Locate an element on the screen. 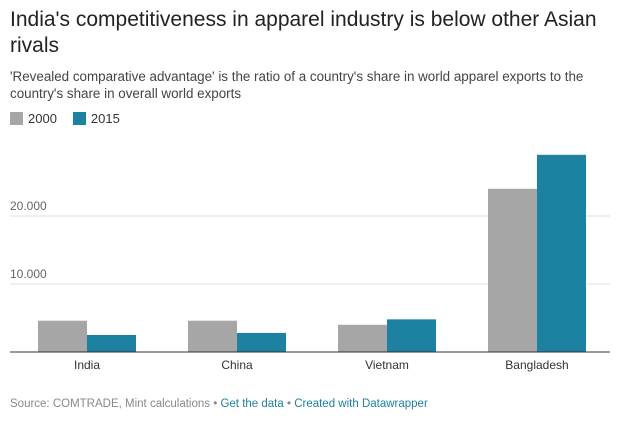 The width and height of the screenshot is (637, 436). bar-2000-bangladesh is located at coordinates (512, 270).